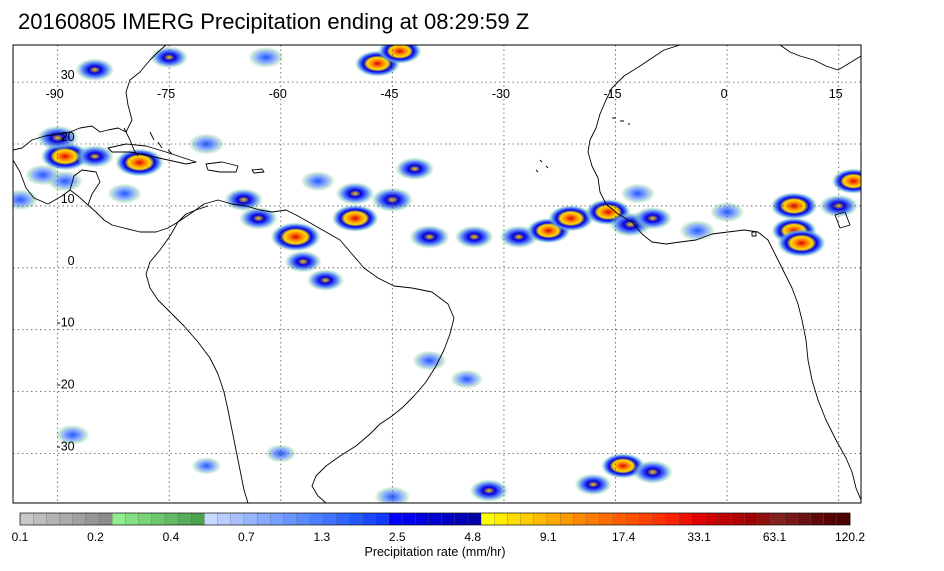 This screenshot has width=944, height=571. I want to click on latitude-label: -10, so click(66, 323).